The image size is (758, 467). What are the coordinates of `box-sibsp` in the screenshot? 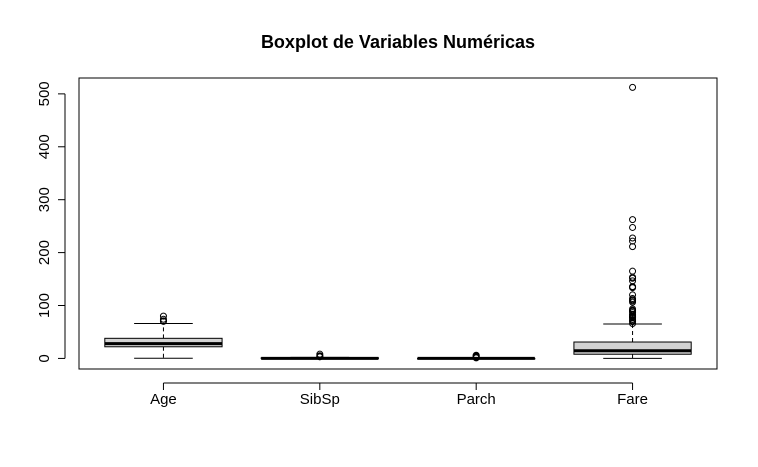 It's located at (319, 355).